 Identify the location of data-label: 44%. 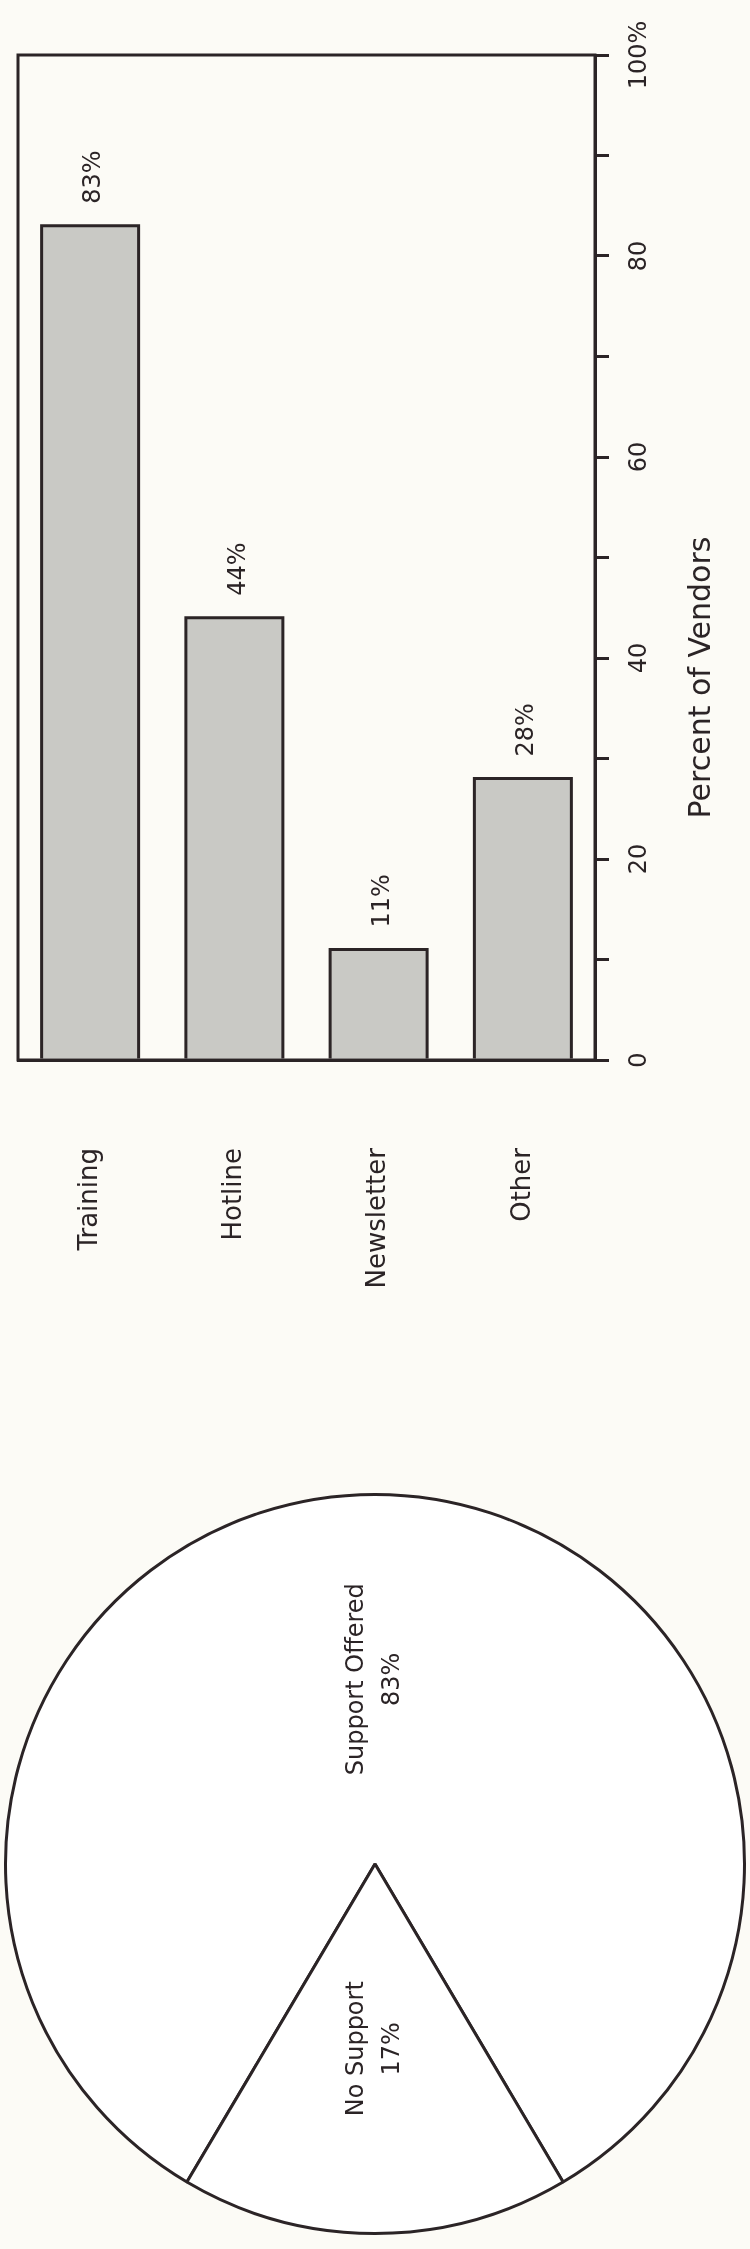
(236, 569).